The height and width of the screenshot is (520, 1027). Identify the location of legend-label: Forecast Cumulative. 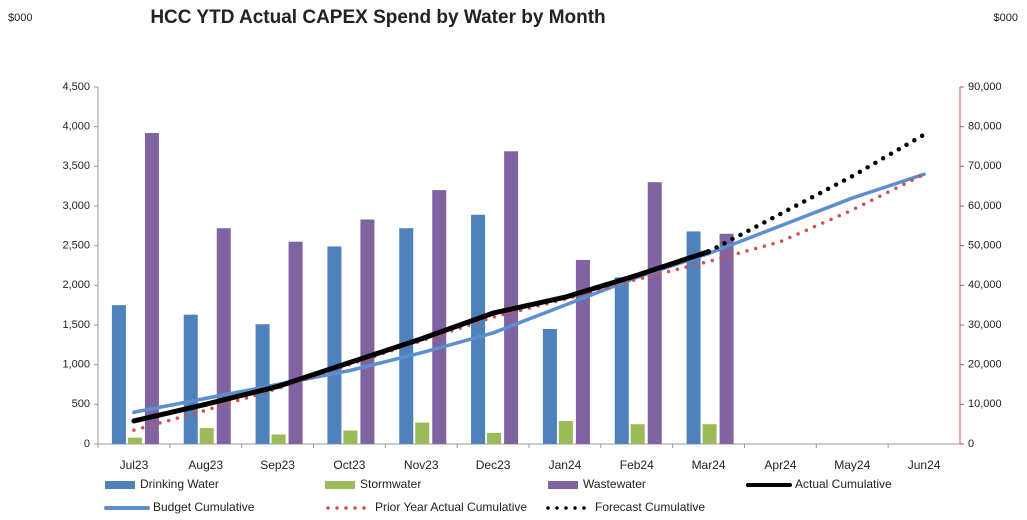
(650, 507).